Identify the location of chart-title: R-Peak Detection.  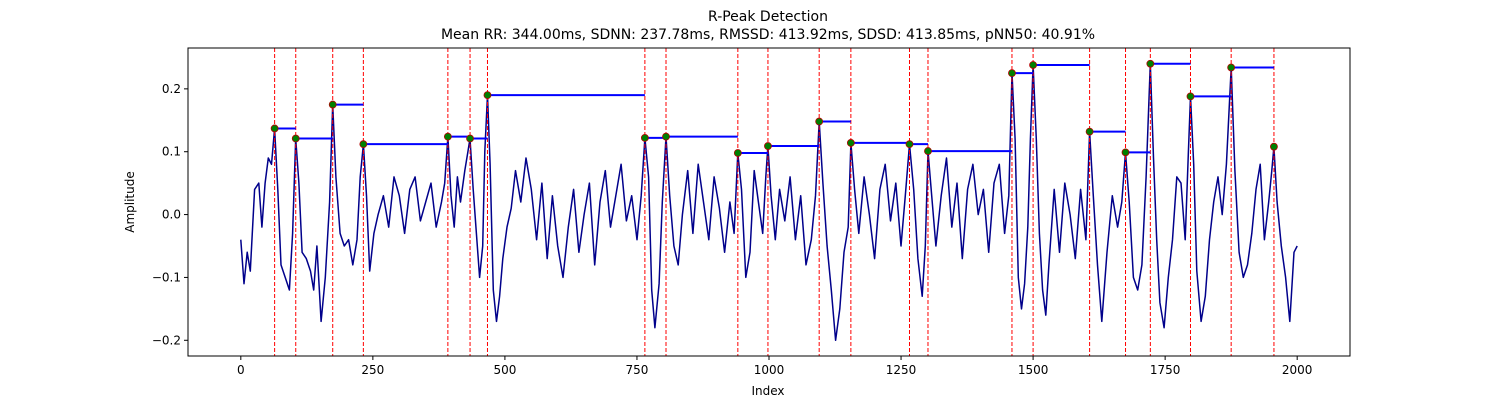
(768, 17).